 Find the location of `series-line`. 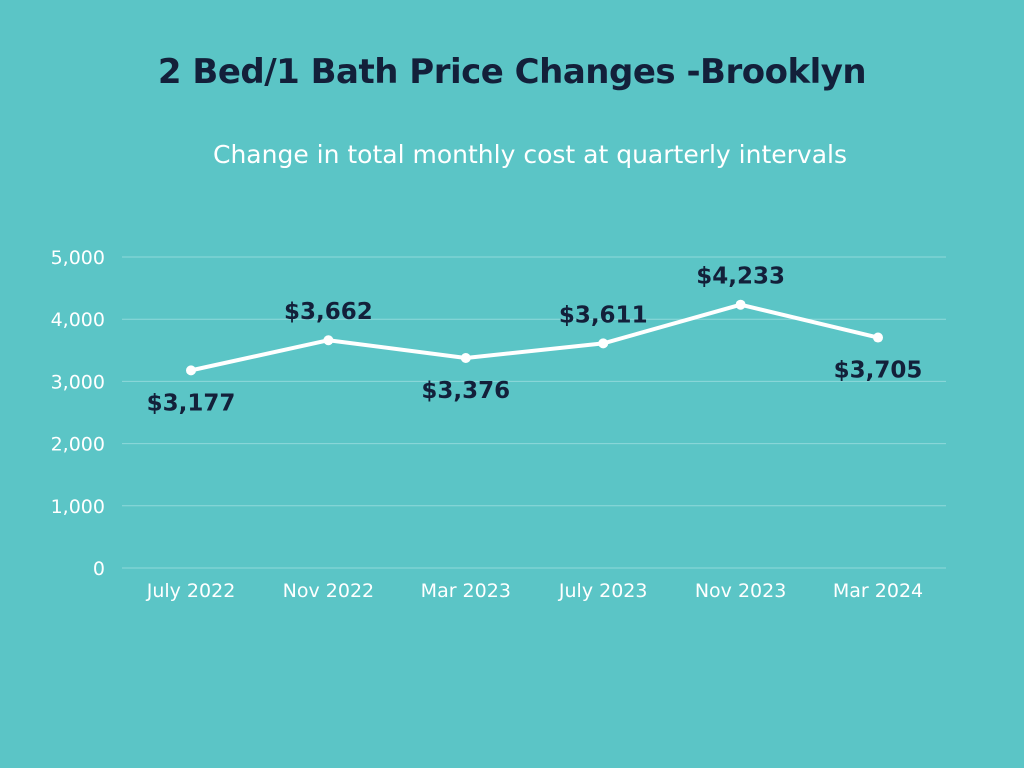

series-line is located at coordinates (534, 337).